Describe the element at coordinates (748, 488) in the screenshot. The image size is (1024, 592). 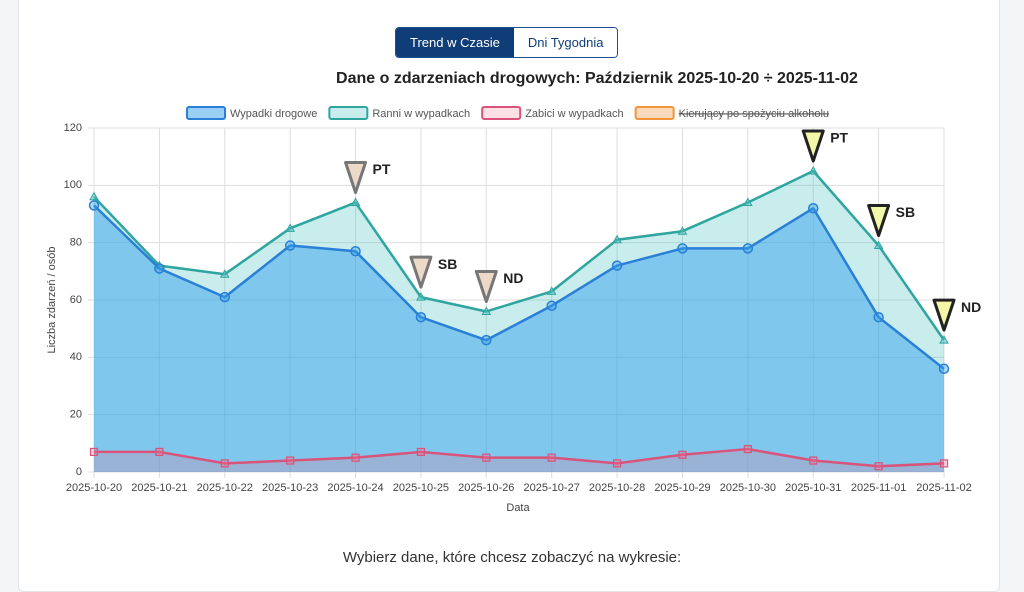
I see `x-tick-label: 2025-10-30` at that location.